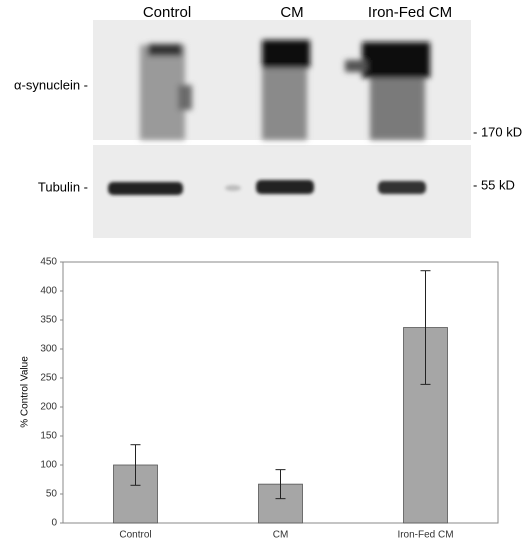 This screenshot has width=532, height=550. What do you see at coordinates (25, 392) in the screenshot?
I see `y-axis-label: % Control Value` at bounding box center [25, 392].